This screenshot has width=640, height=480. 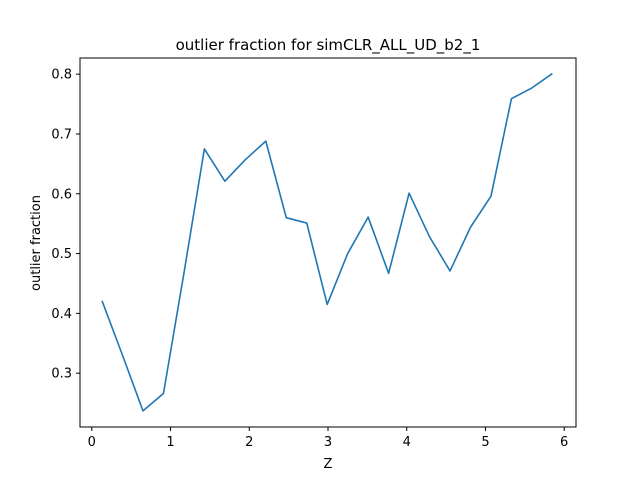 What do you see at coordinates (61, 314) in the screenshot?
I see `y-tick-label: 0.4` at bounding box center [61, 314].